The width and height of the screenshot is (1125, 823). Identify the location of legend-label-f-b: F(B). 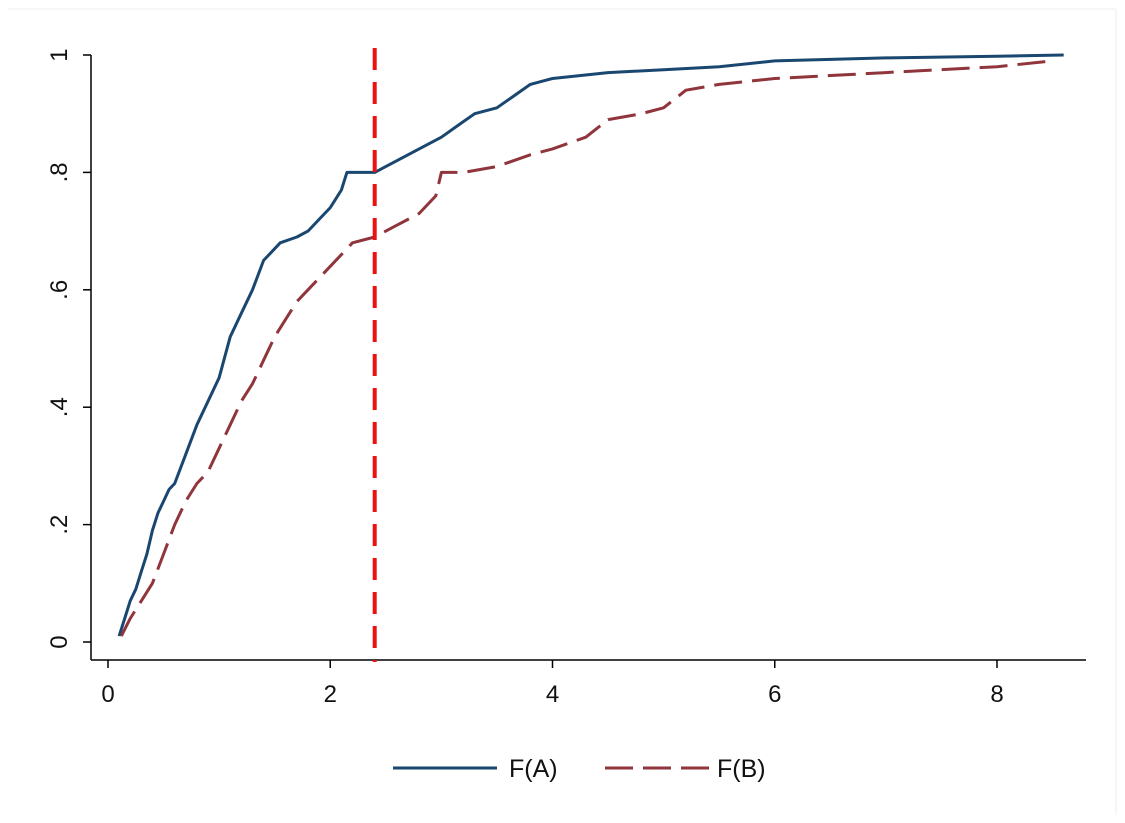
(741, 769).